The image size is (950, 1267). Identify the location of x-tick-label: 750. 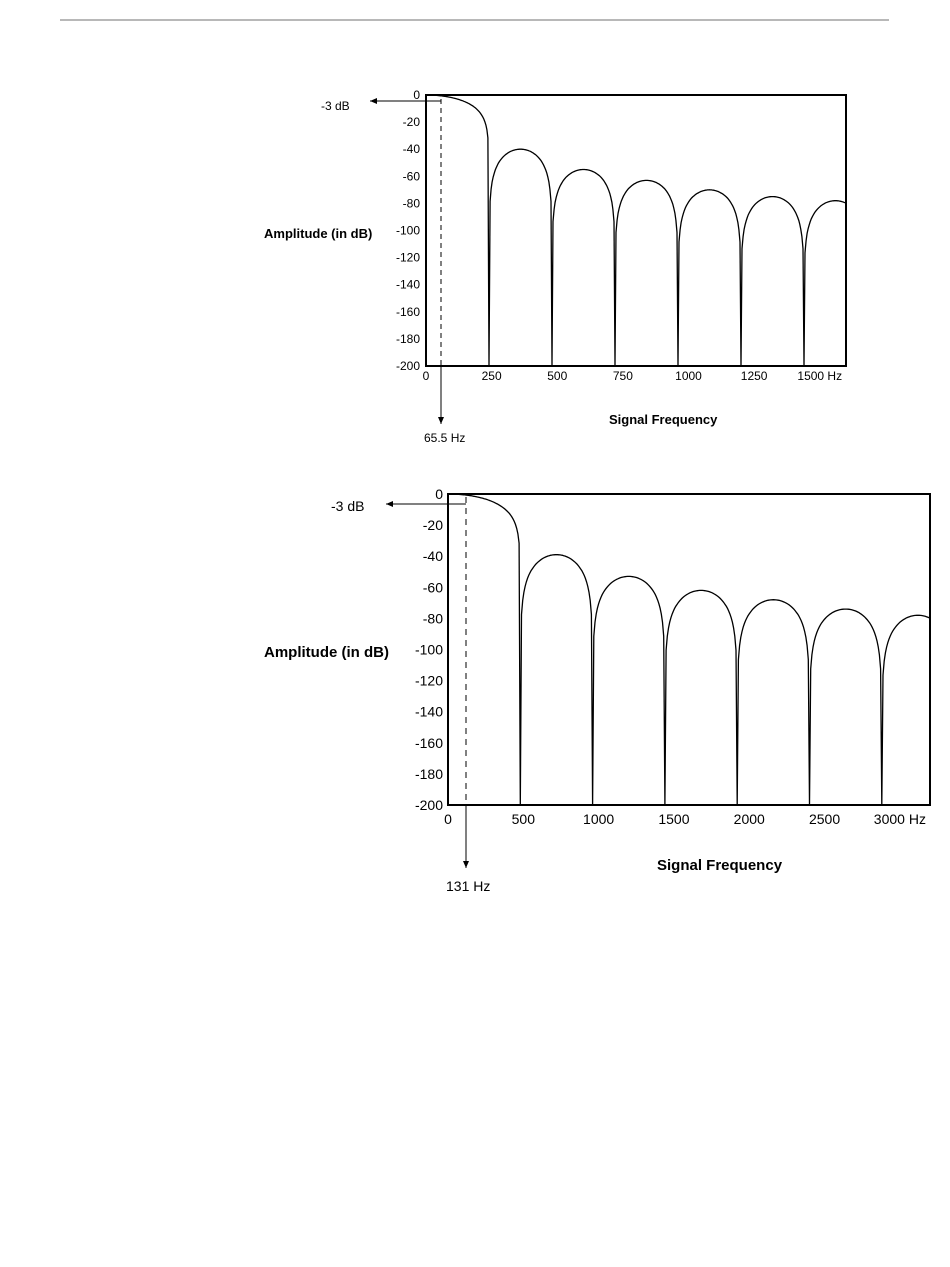
(623, 376).